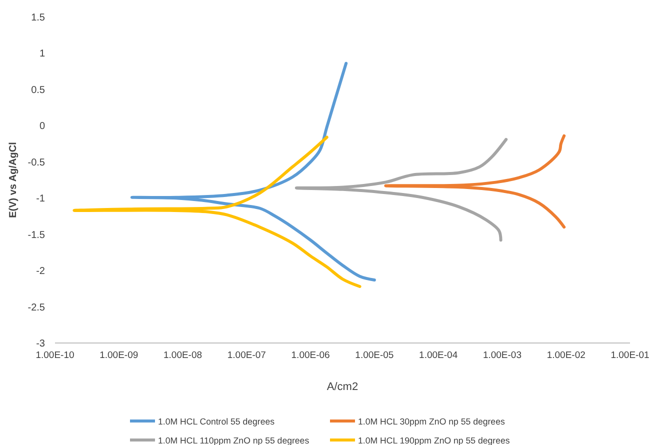  I want to click on legend-label: 1.0M HCL 30ppm ZnO np 55 degrees, so click(432, 421).